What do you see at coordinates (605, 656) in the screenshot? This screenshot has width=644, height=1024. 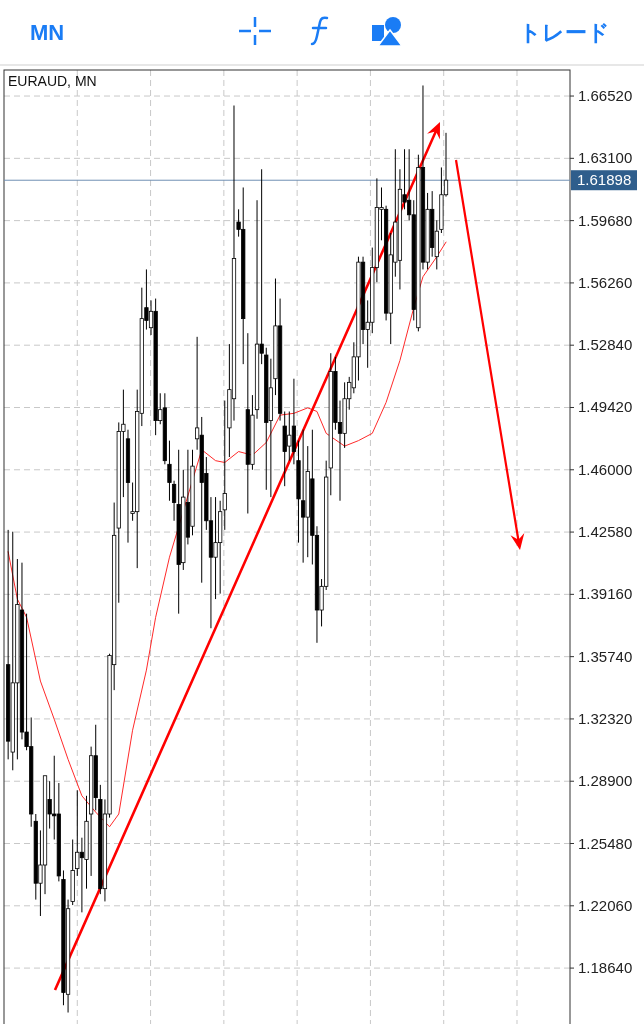 I see `y-tick-label: 1.35740` at bounding box center [605, 656].